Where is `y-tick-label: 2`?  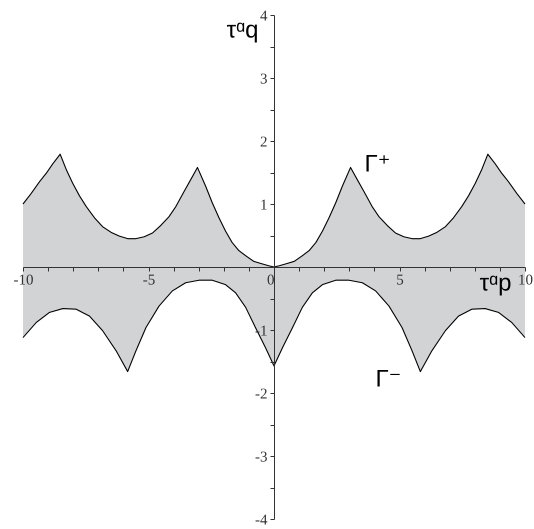 y-tick-label: 2 is located at coordinates (264, 142).